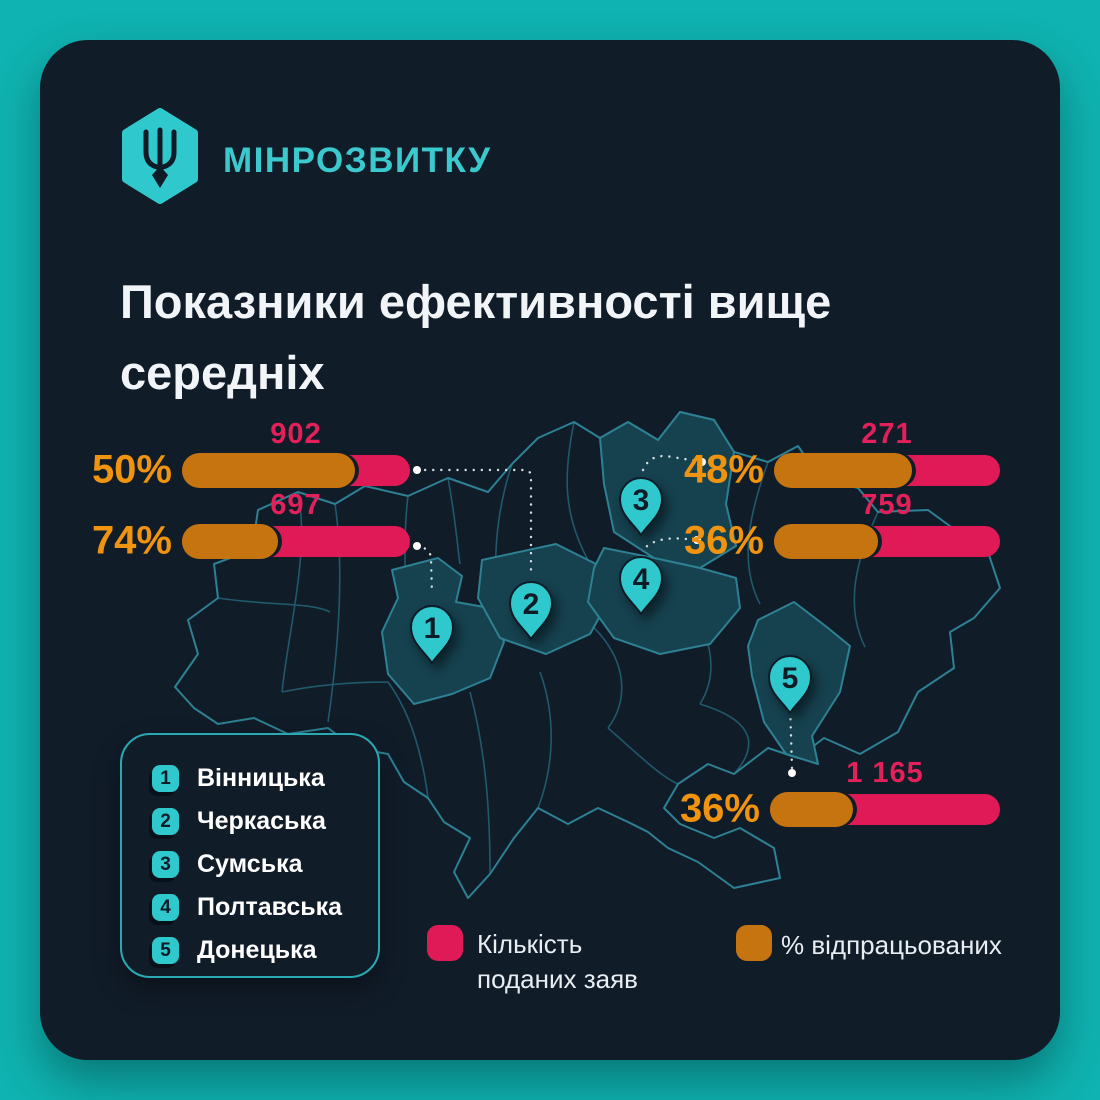 This screenshot has height=1100, width=1100. I want to click on map-pin-4: 4, so click(641, 586).